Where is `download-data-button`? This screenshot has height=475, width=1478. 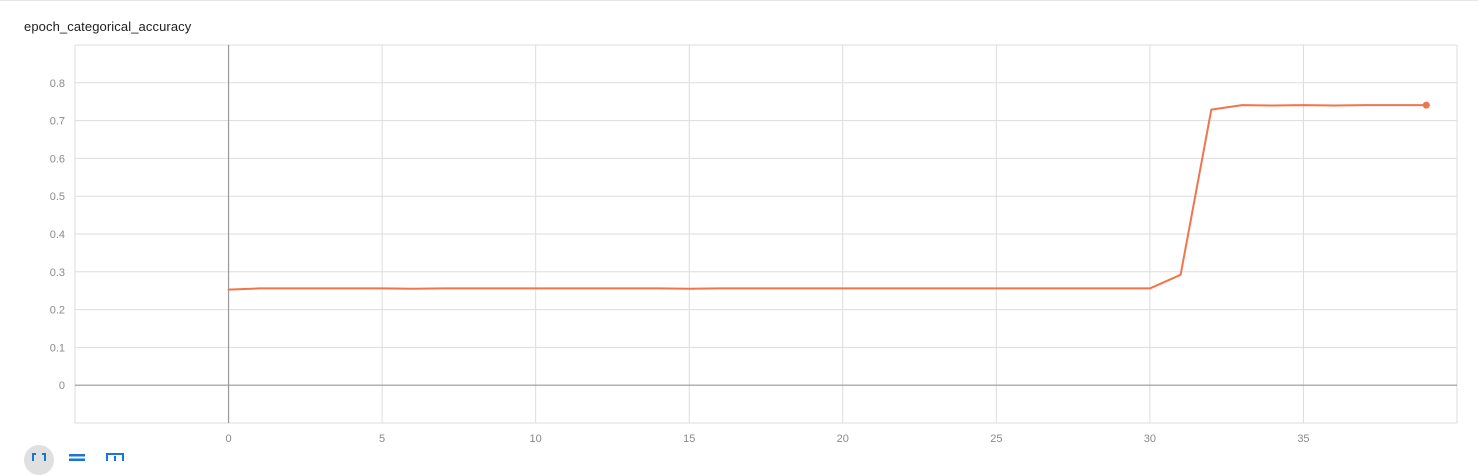 download-data-button is located at coordinates (115, 460).